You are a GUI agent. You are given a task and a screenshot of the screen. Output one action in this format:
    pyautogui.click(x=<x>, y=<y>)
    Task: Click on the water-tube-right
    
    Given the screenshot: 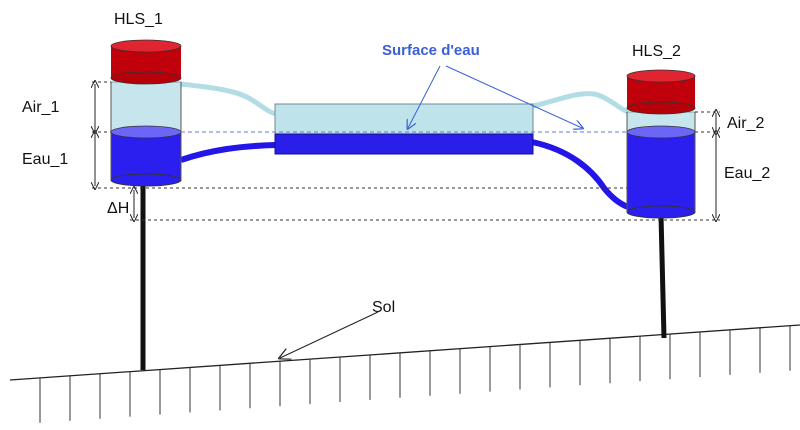 What is the action you would take?
    pyautogui.click(x=580, y=174)
    